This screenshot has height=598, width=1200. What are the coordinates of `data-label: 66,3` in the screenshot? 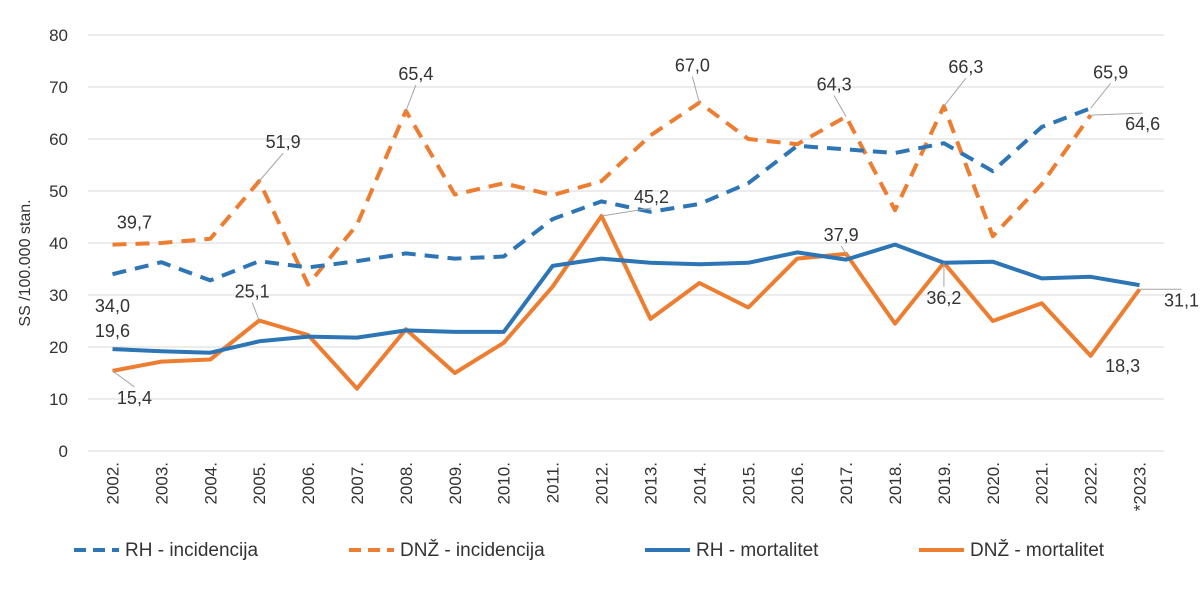 It's located at (965, 67).